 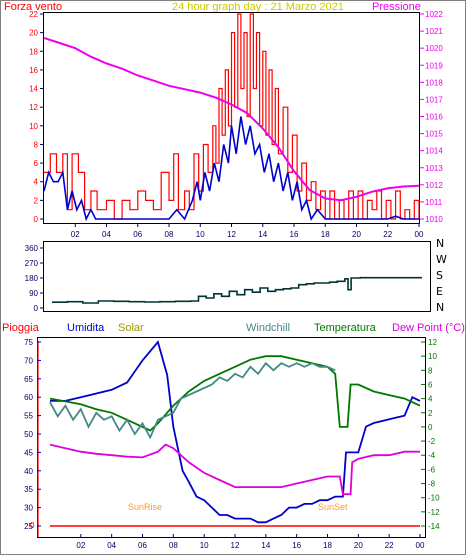 What do you see at coordinates (36, 163) in the screenshot?
I see `wind-left-tick-label: 6` at bounding box center [36, 163].